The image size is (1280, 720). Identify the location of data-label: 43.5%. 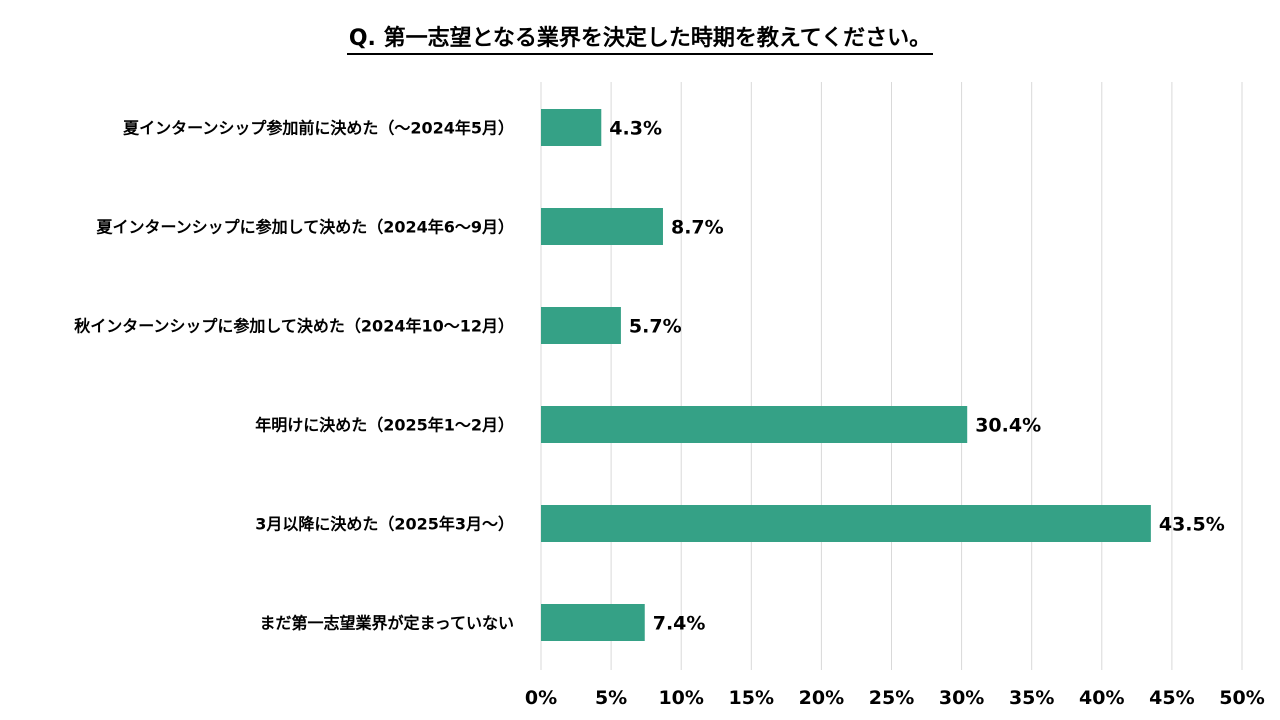
(1192, 525).